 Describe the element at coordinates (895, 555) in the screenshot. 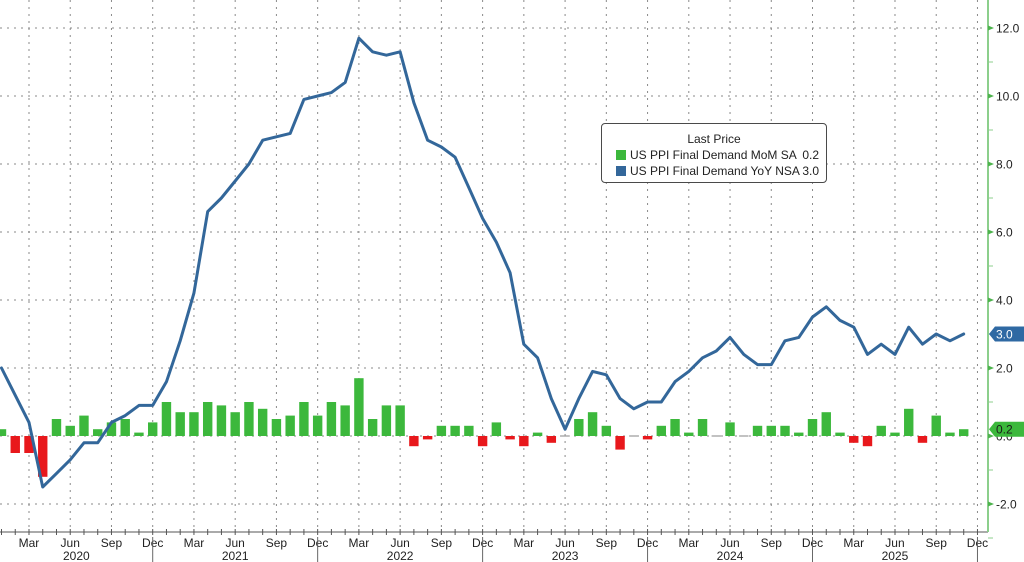

I see `year-label: 2025` at that location.